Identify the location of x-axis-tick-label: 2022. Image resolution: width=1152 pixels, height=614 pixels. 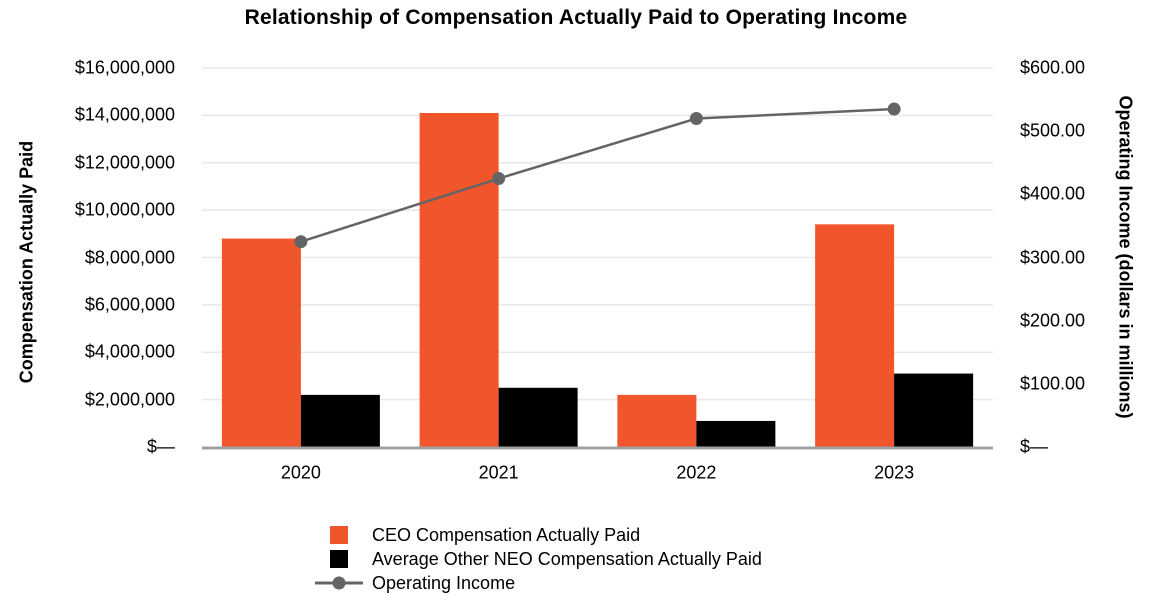
(696, 472).